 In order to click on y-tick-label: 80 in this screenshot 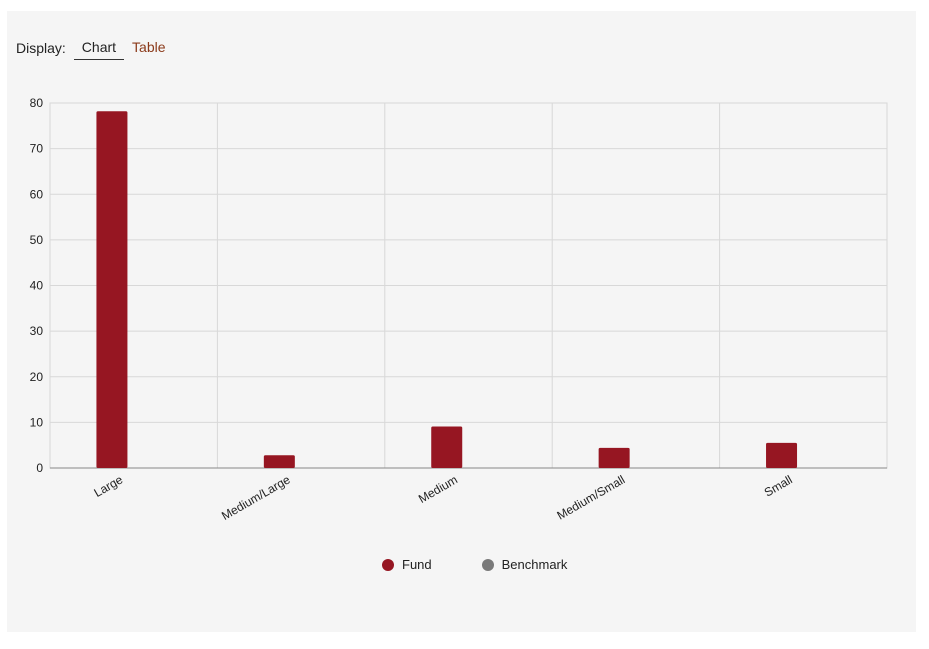, I will do `click(37, 103)`.